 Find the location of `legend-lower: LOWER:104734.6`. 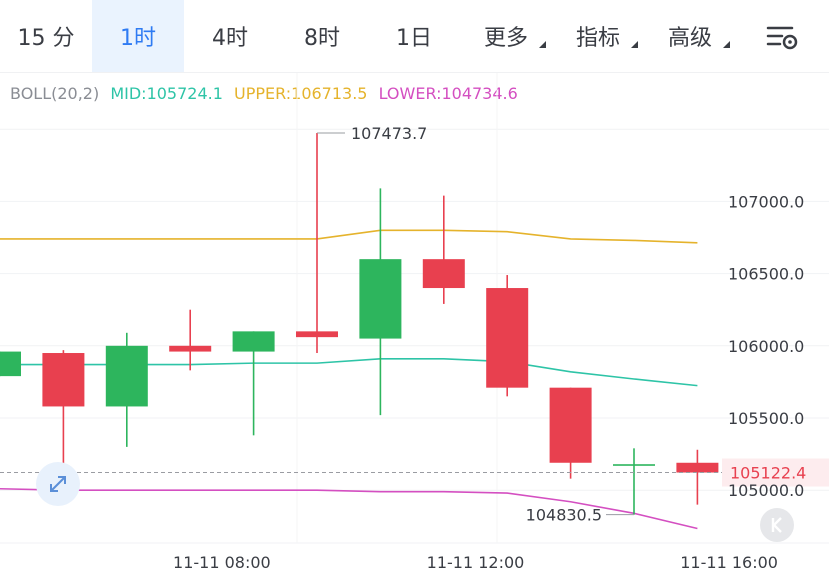

legend-lower: LOWER:104734.6 is located at coordinates (448, 93).